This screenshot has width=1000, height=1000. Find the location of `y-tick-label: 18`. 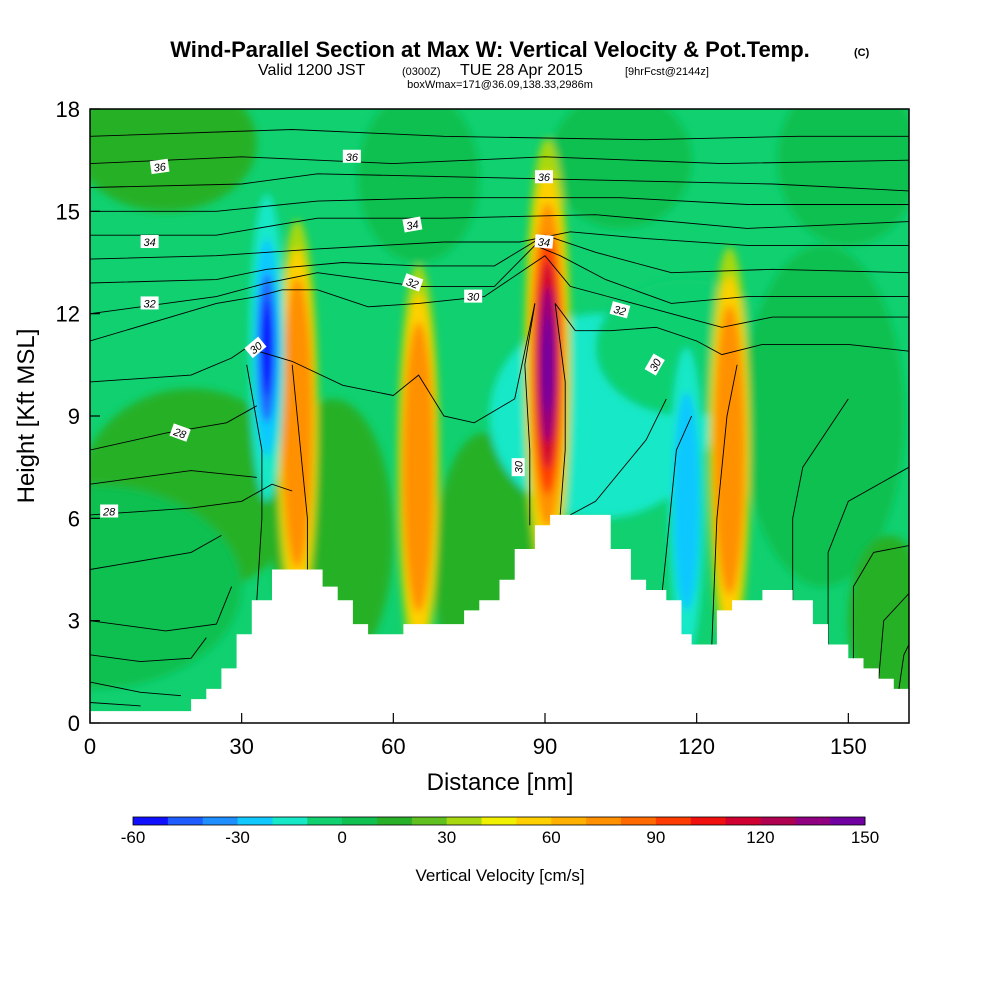

y-tick-label: 18 is located at coordinates (68, 109).